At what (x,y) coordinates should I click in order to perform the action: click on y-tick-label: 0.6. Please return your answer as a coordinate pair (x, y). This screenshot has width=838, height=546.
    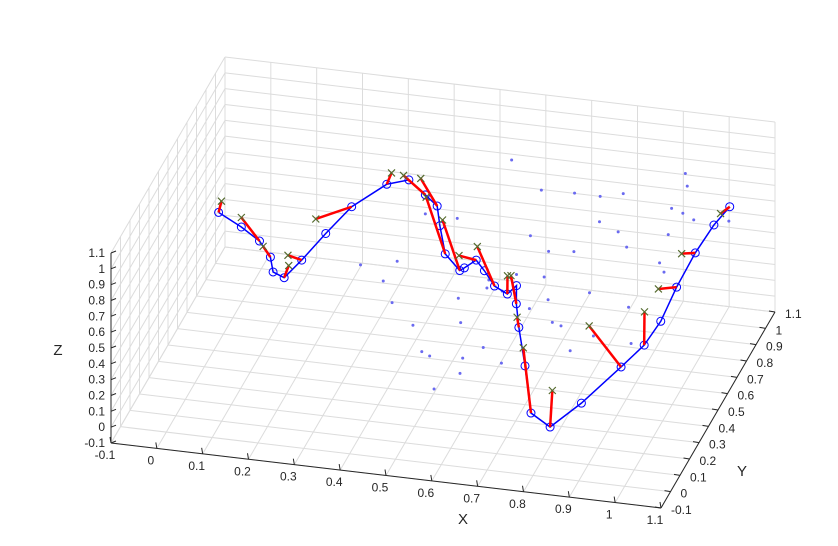
    Looking at the image, I should click on (746, 396).